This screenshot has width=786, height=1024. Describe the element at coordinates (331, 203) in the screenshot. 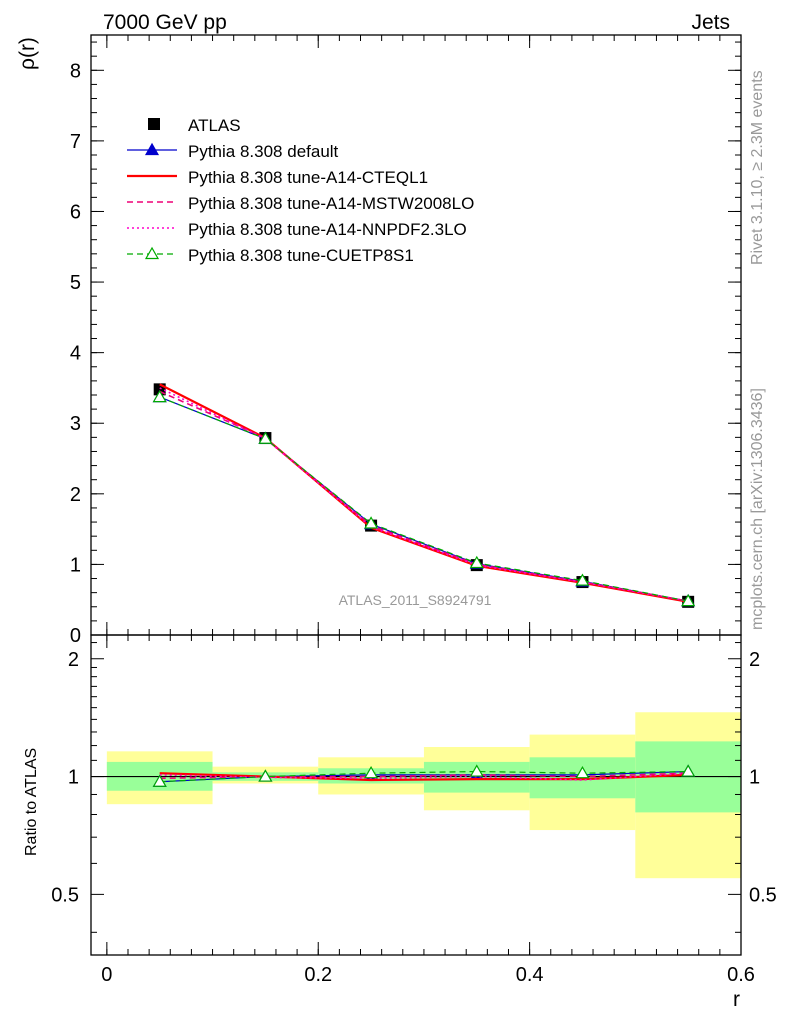

I see `legend-label: Pythia 8.308 tune-A14-MSTW2008LO` at that location.